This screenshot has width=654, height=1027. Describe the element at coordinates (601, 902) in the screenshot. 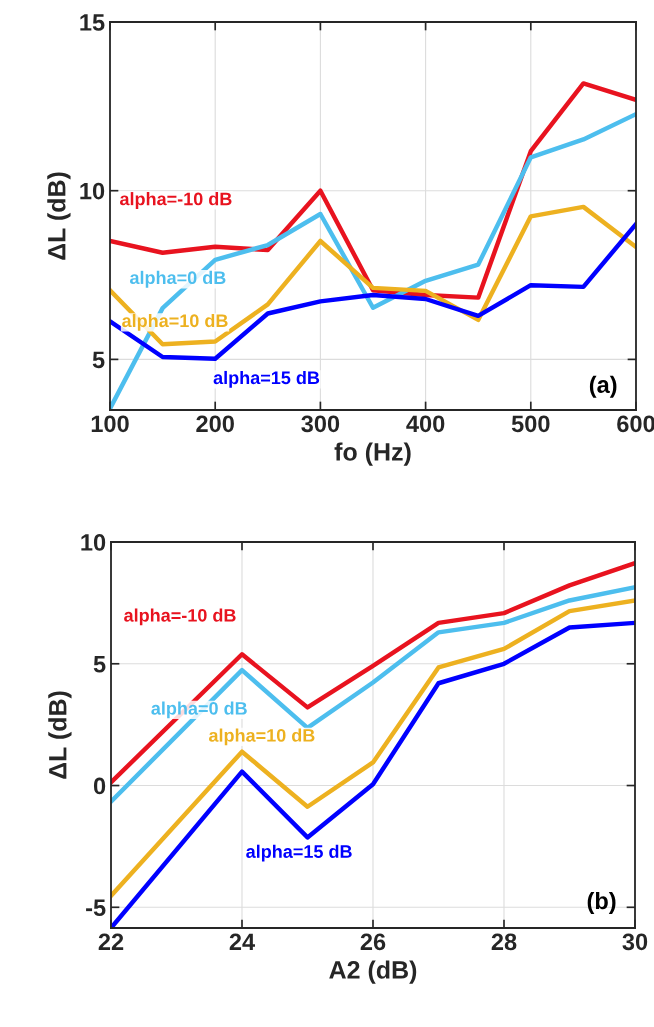

I see `annotation: (b)` at that location.